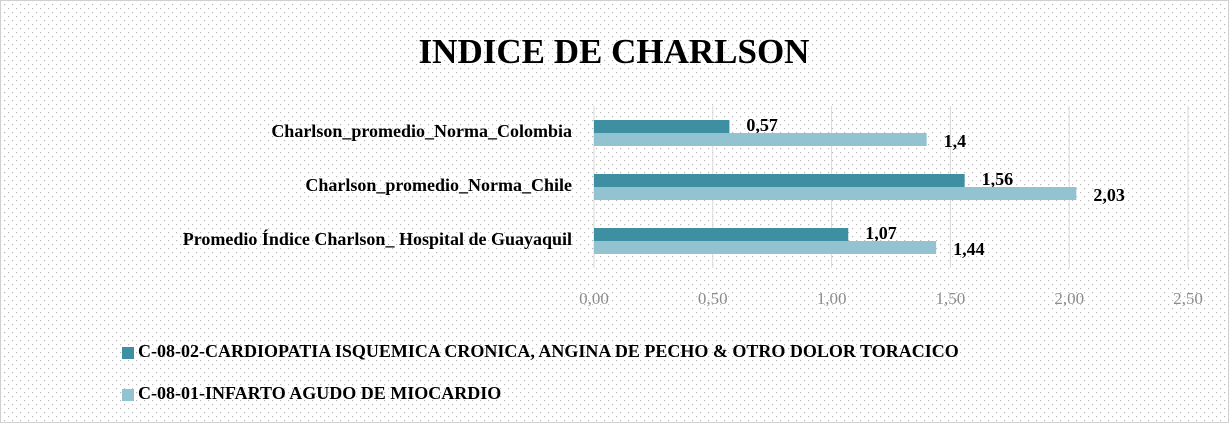 The image size is (1229, 423). Describe the element at coordinates (1109, 195) in the screenshot. I see `data-label: 2,03` at that location.